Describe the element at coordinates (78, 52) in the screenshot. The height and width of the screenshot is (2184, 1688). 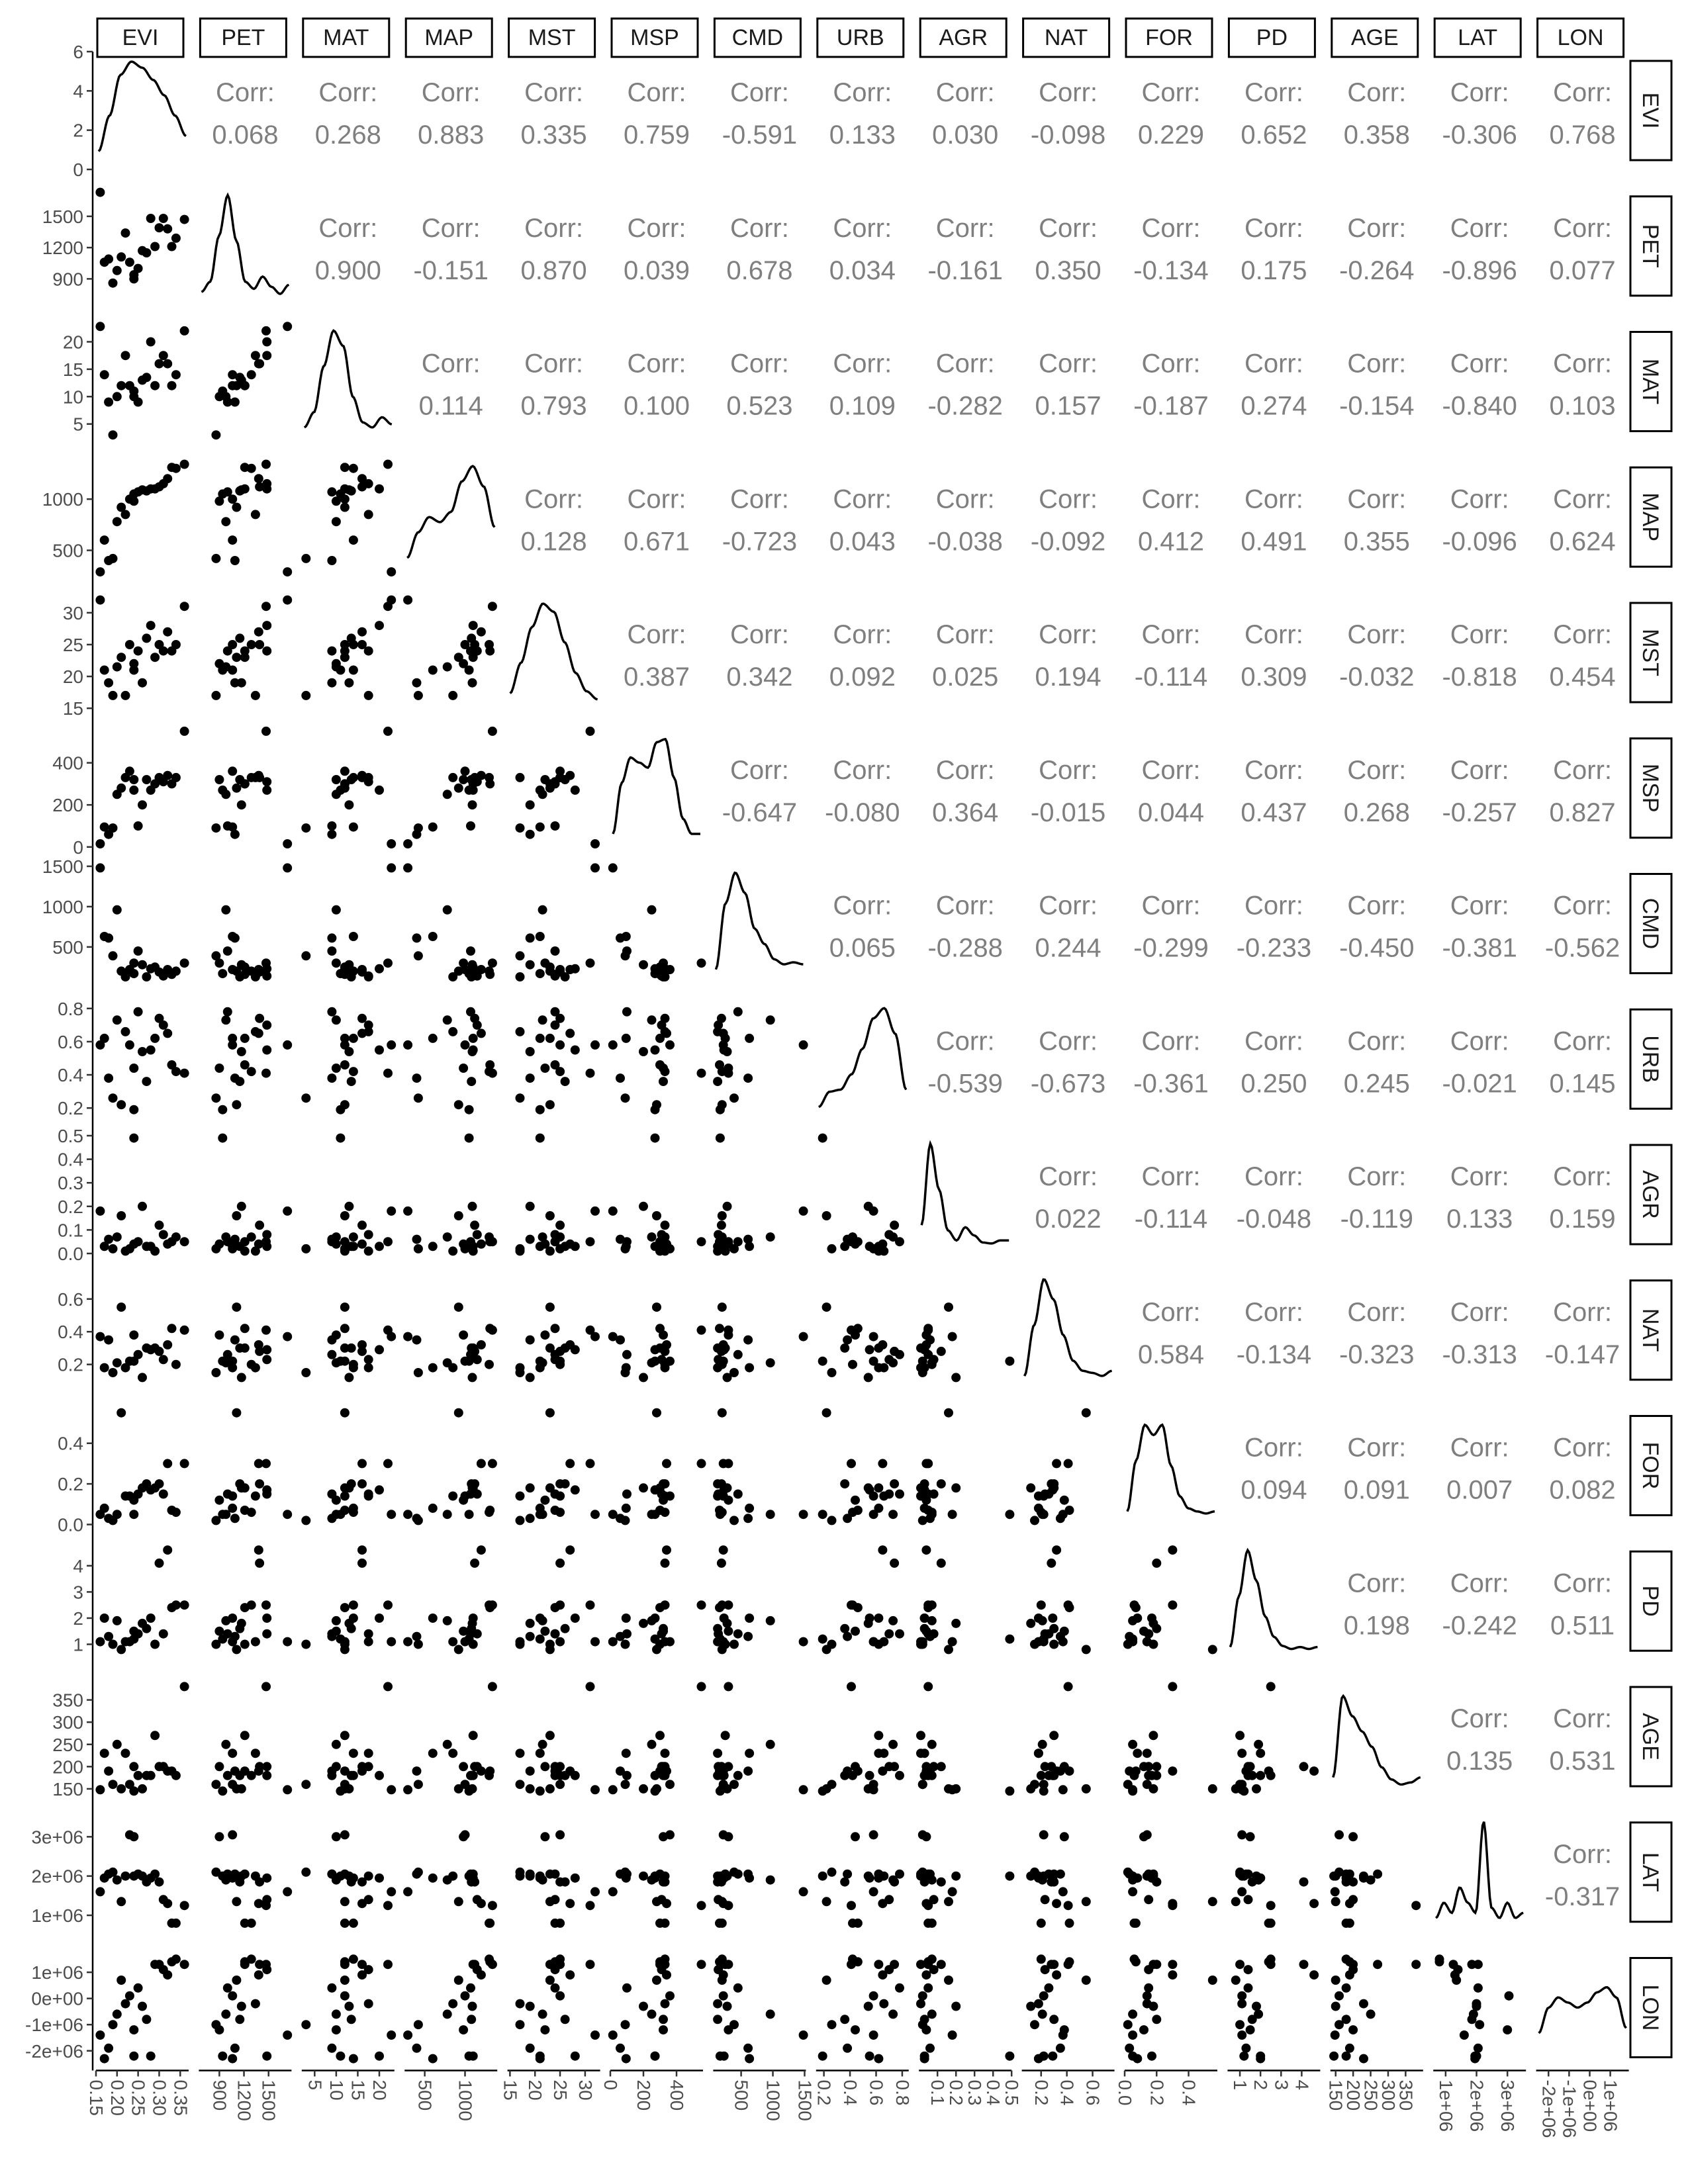
I see `y-tick-label-evi: 6` at that location.